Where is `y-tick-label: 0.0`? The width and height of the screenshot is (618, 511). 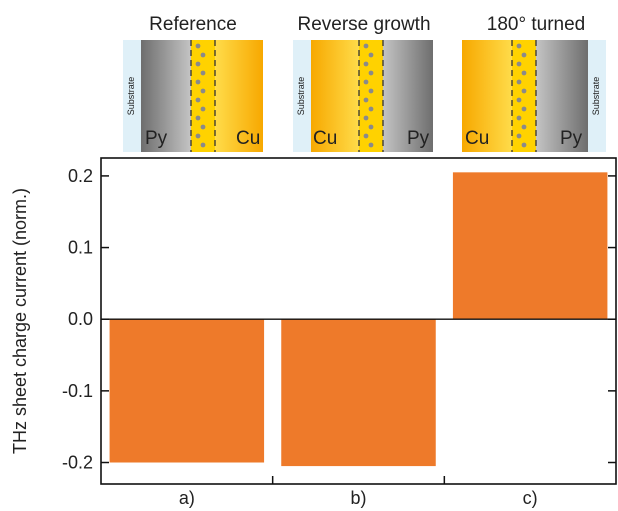 y-tick-label: 0.0 is located at coordinates (80, 319).